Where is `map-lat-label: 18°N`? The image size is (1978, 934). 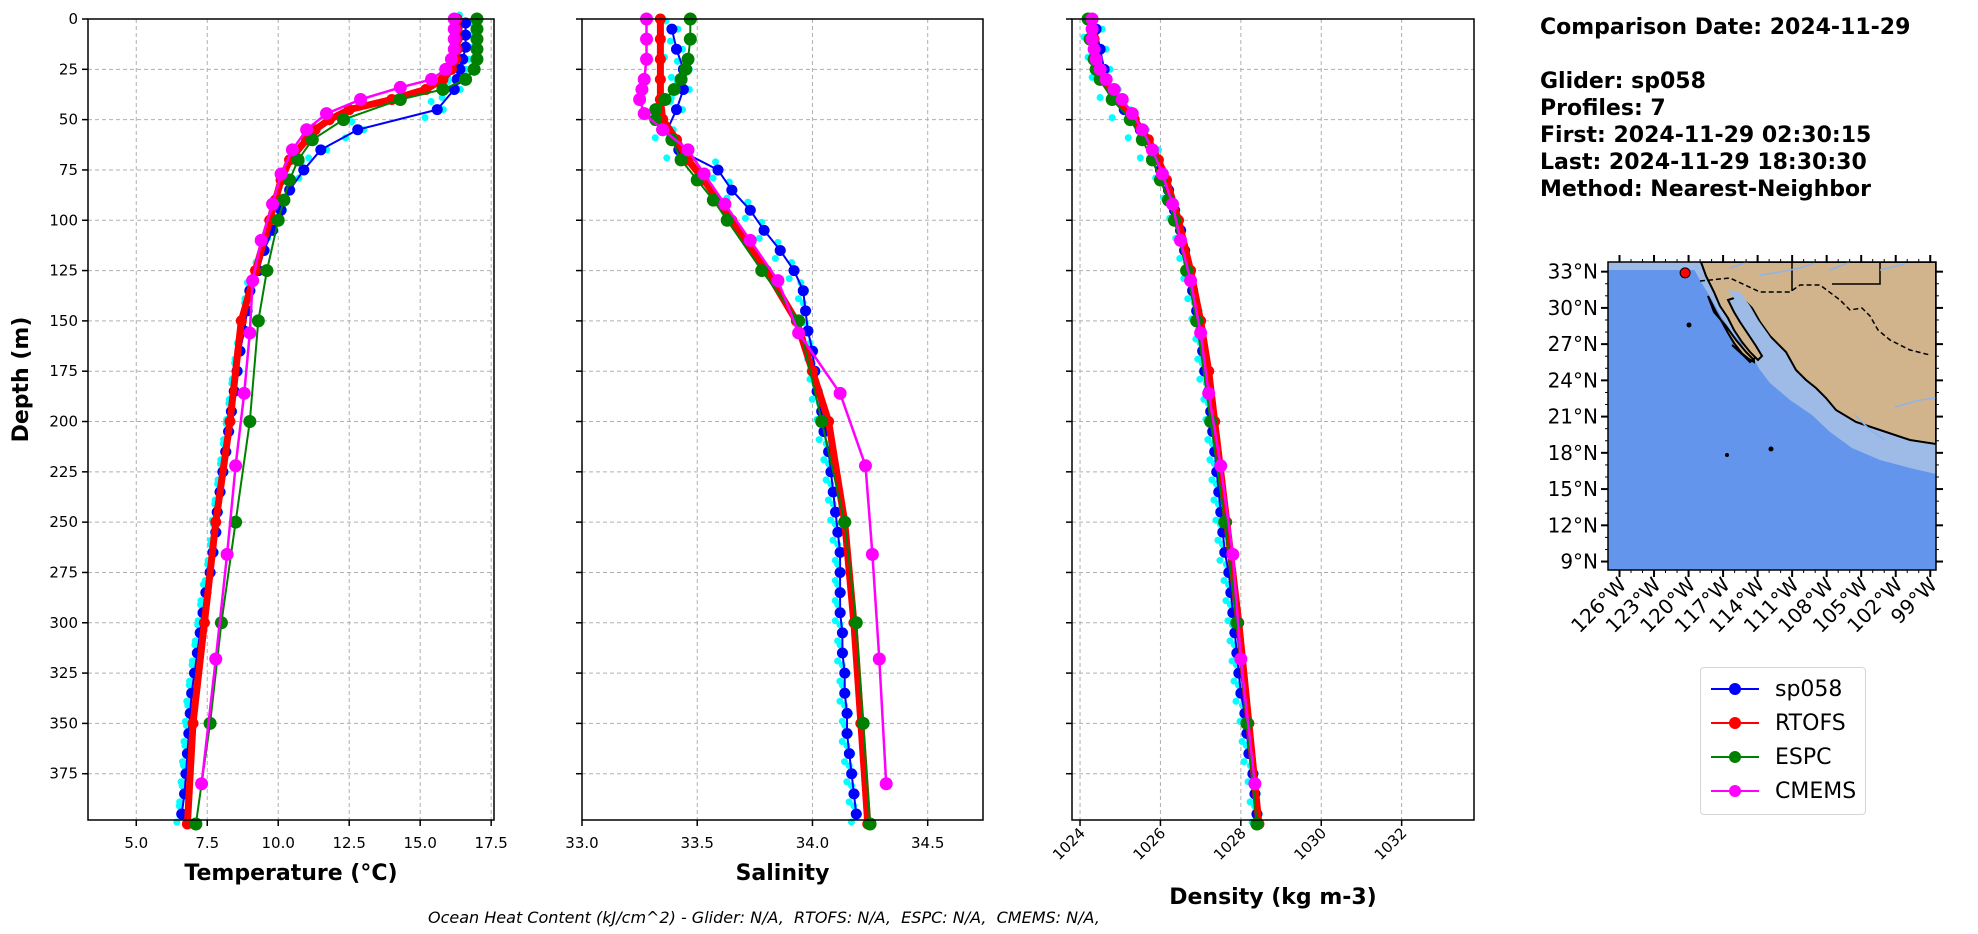 map-lat-label: 18°N is located at coordinates (1573, 453).